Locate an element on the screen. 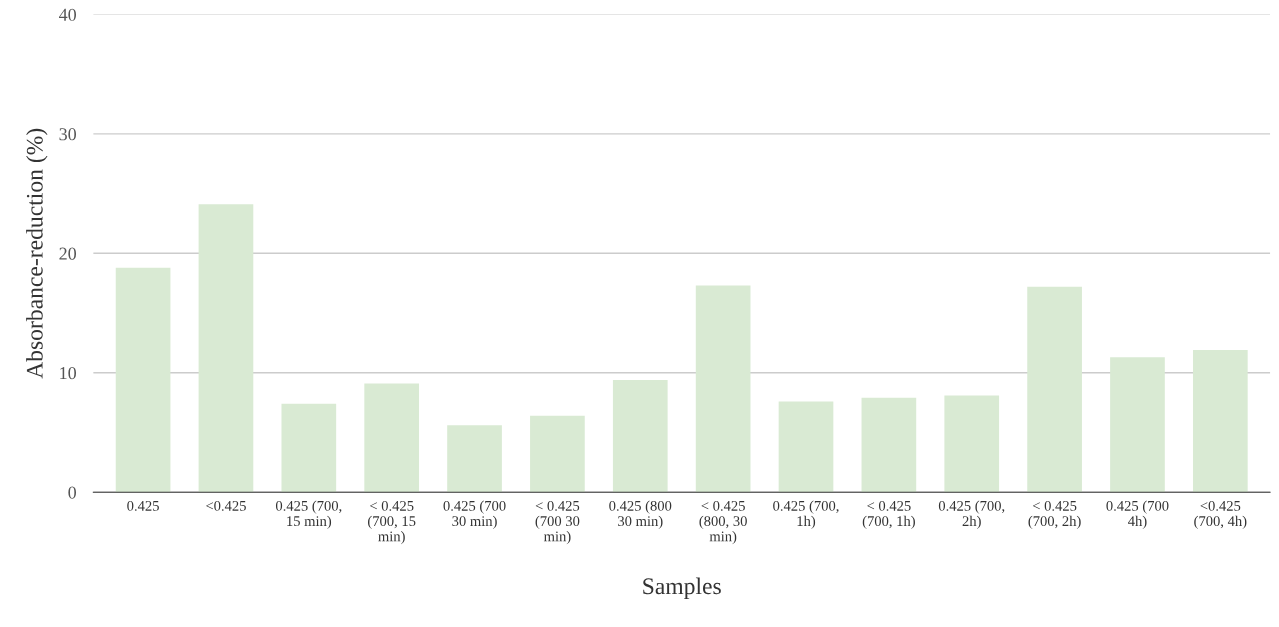 This screenshot has height=627, width=1279. y-tick-label: 10 is located at coordinates (68, 373).